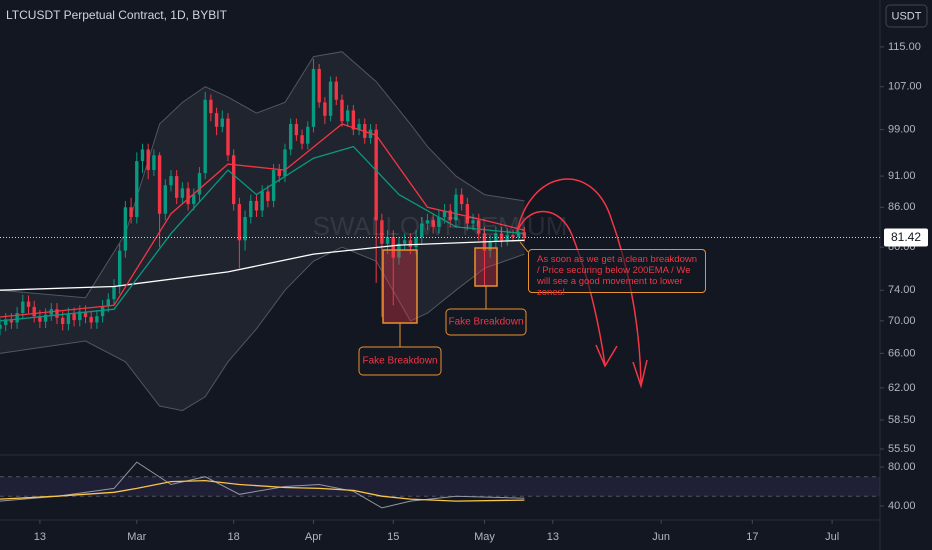 The width and height of the screenshot is (932, 550). Describe the element at coordinates (234, 537) in the screenshot. I see `x-tick-label: 18` at that location.